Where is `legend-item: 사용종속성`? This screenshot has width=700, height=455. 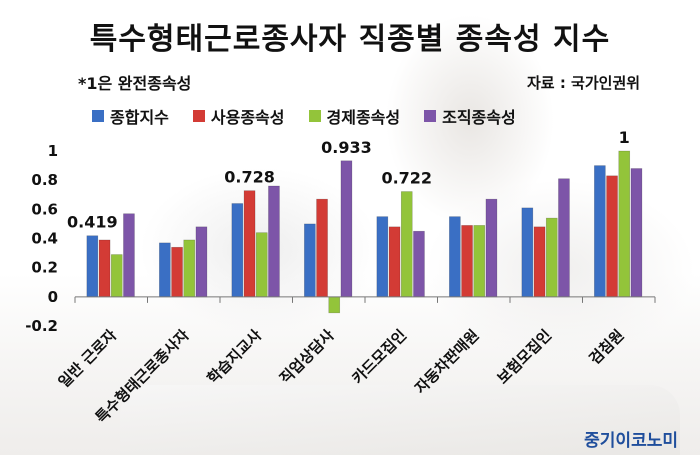
legend-item: 사용종속성 is located at coordinates (238, 116).